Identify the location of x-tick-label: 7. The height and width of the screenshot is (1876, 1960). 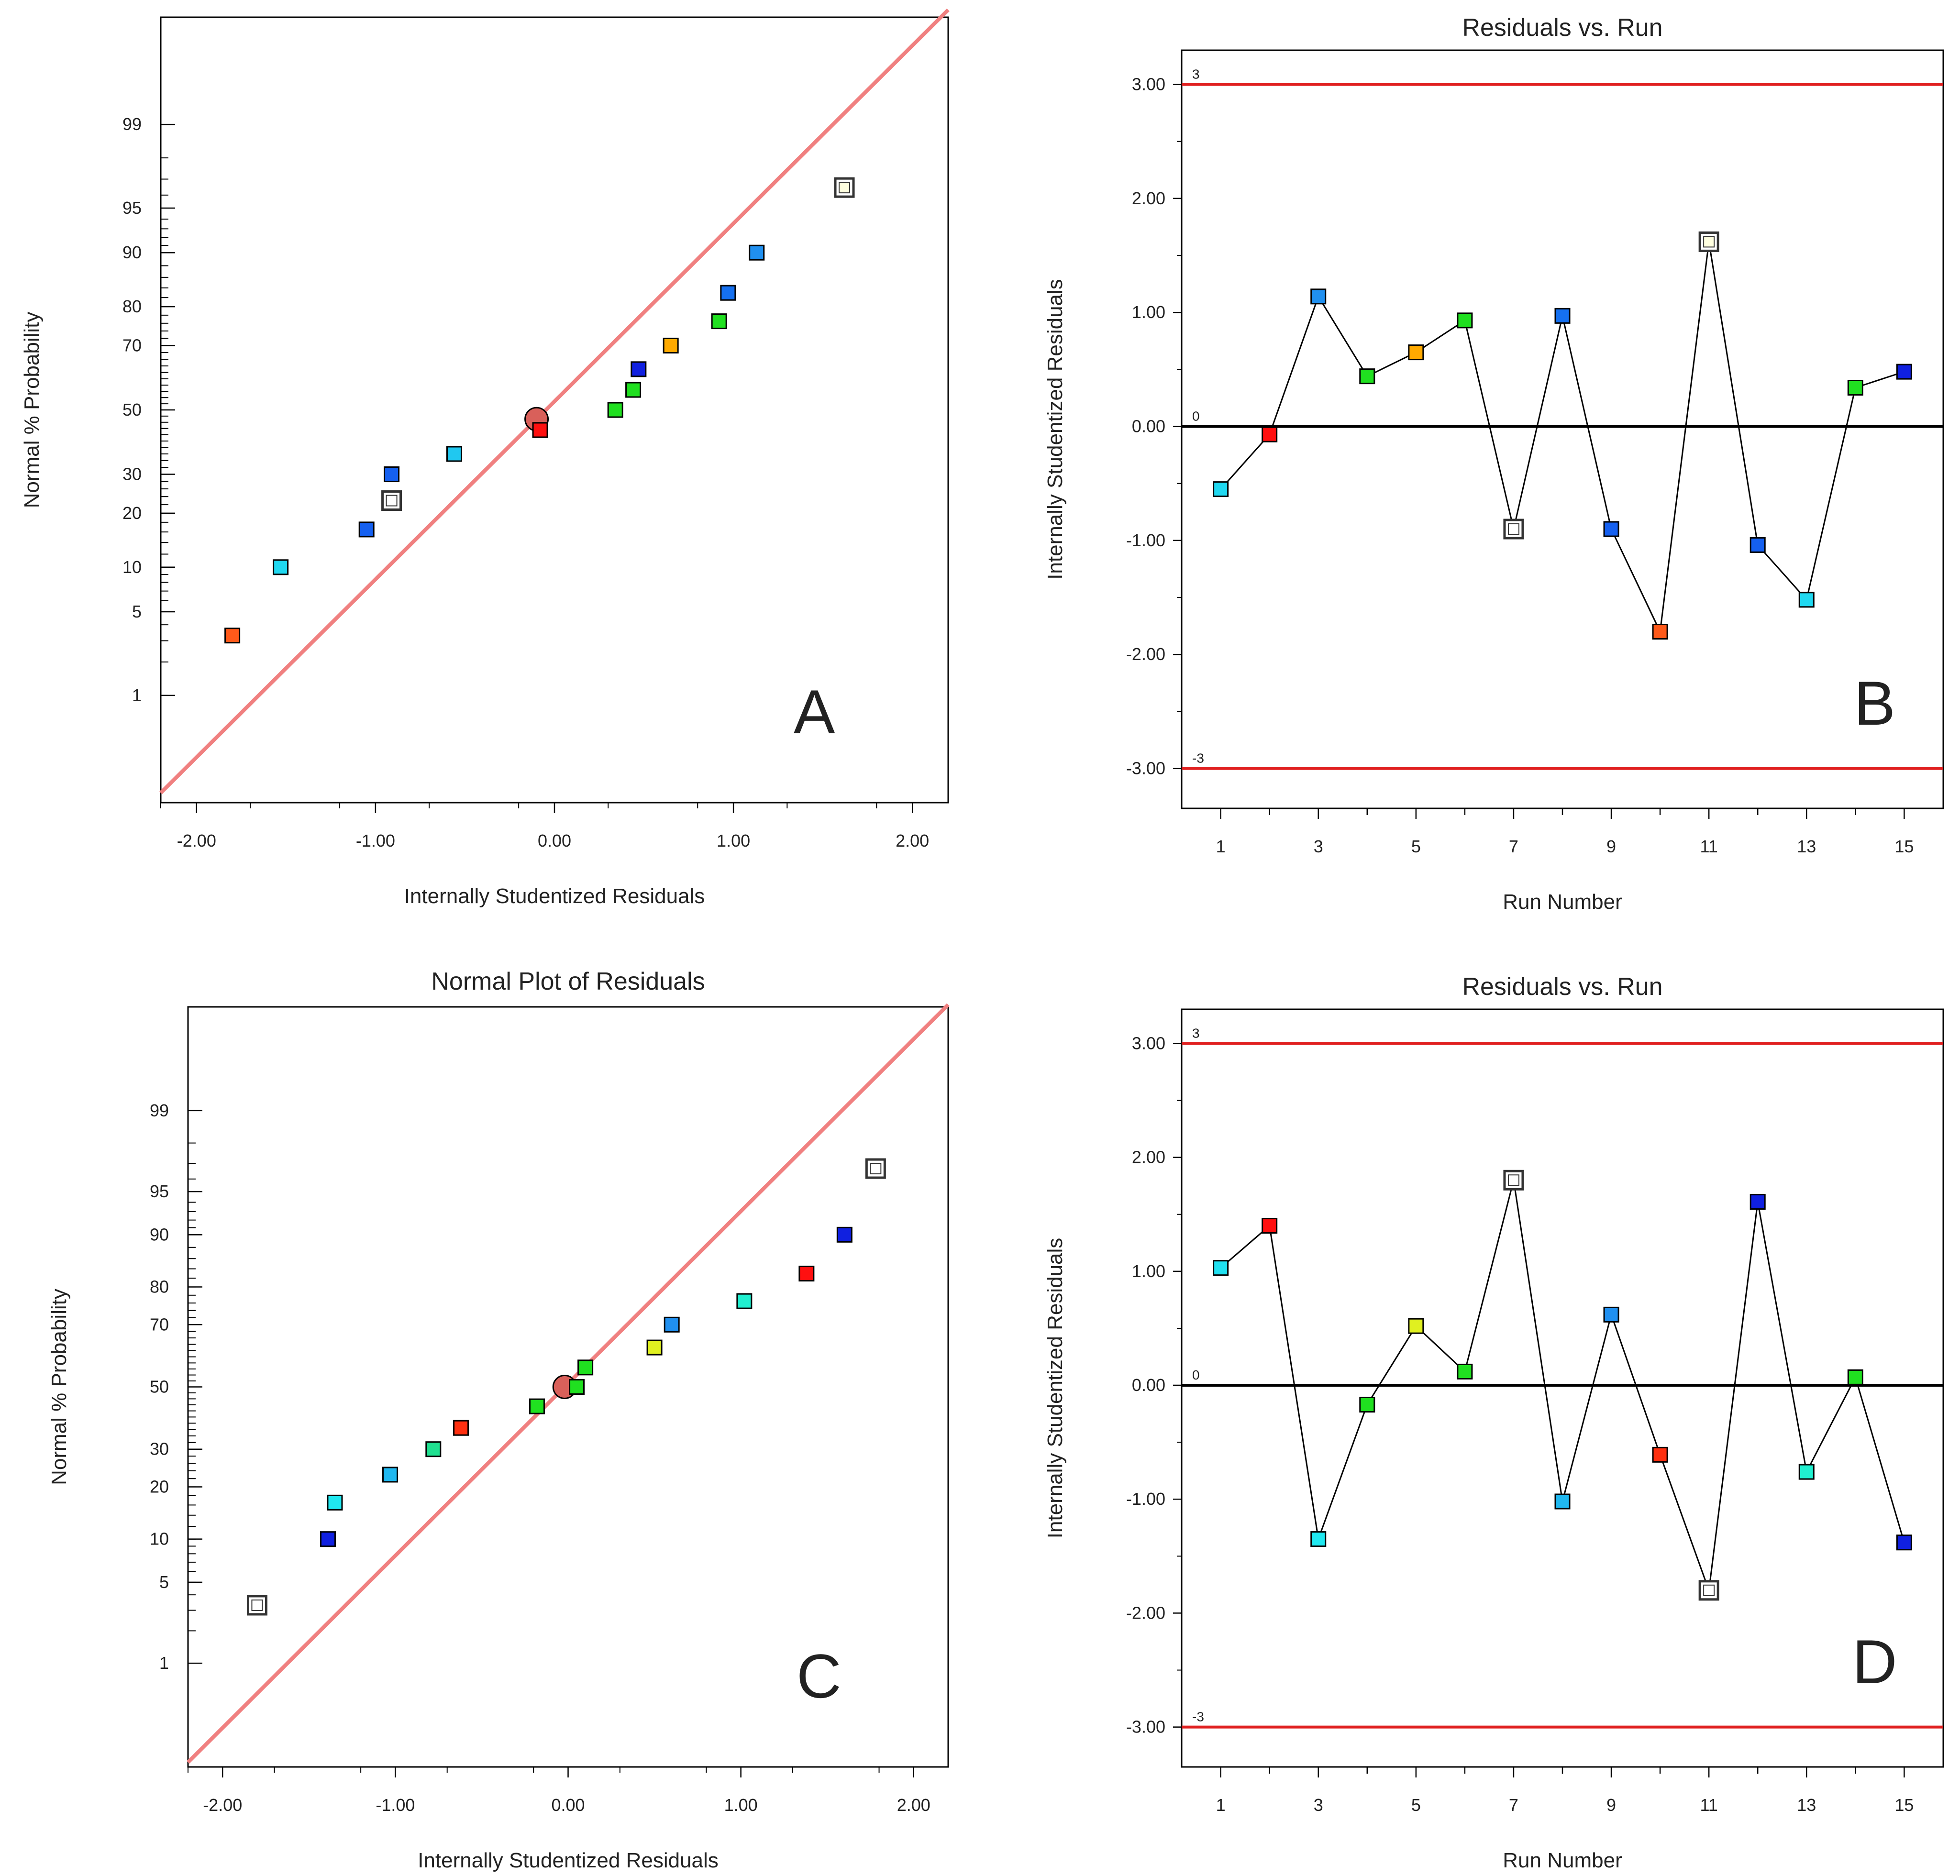
(1513, 1805).